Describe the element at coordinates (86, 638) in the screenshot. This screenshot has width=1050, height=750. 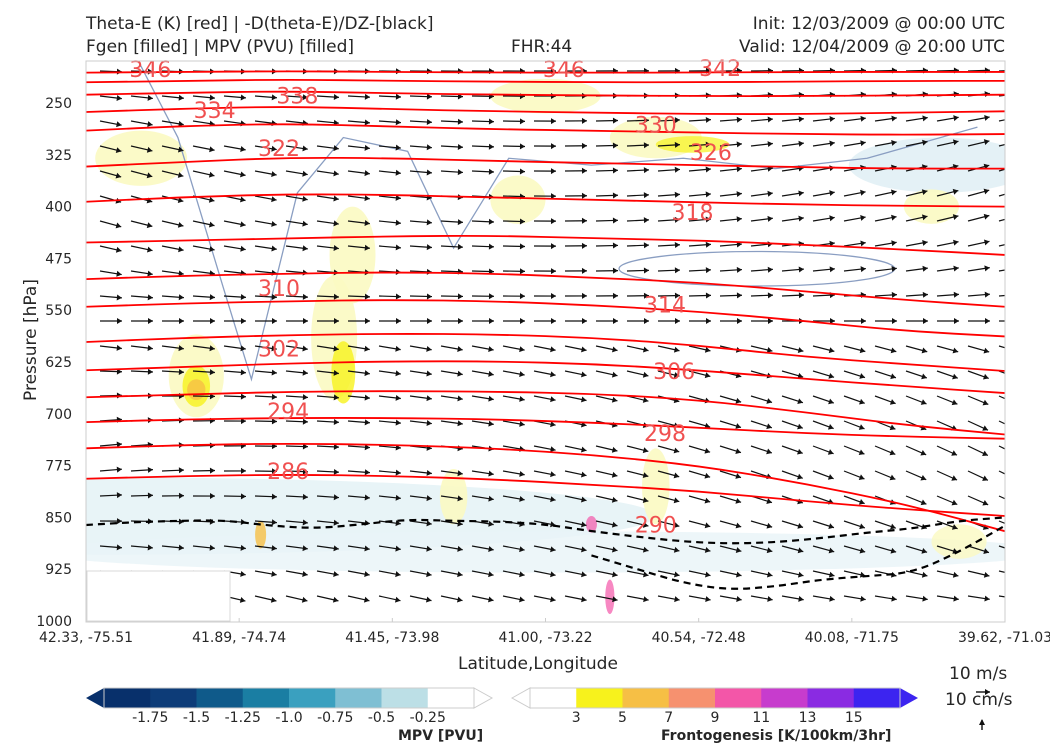
I see `x-tick-label: 42.33, -75.51` at that location.